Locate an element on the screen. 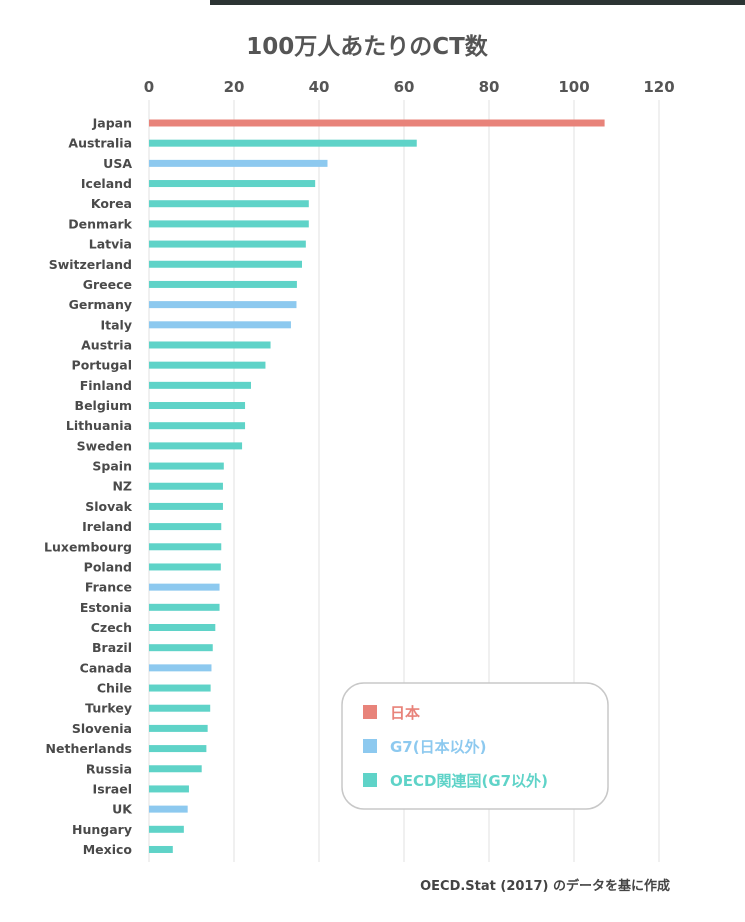 Image resolution: width=745 pixels, height=922 pixels. category-label-uk: UK is located at coordinates (122, 809).